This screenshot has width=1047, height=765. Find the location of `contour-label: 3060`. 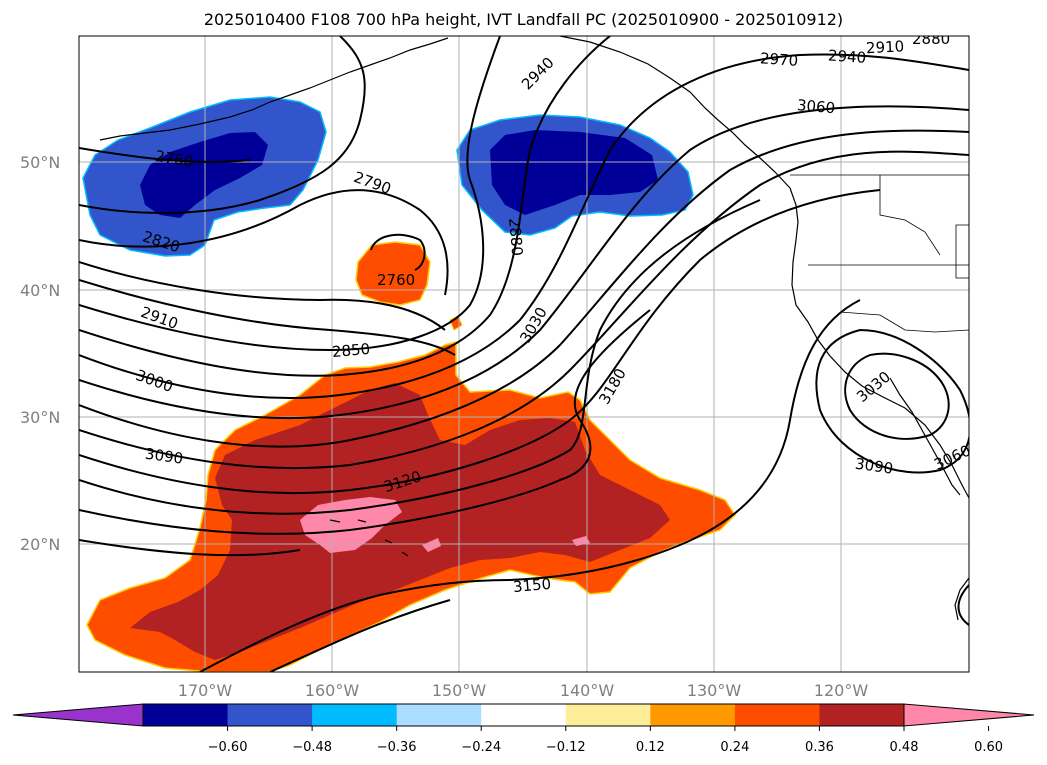

contour-label: 3060 is located at coordinates (816, 106).